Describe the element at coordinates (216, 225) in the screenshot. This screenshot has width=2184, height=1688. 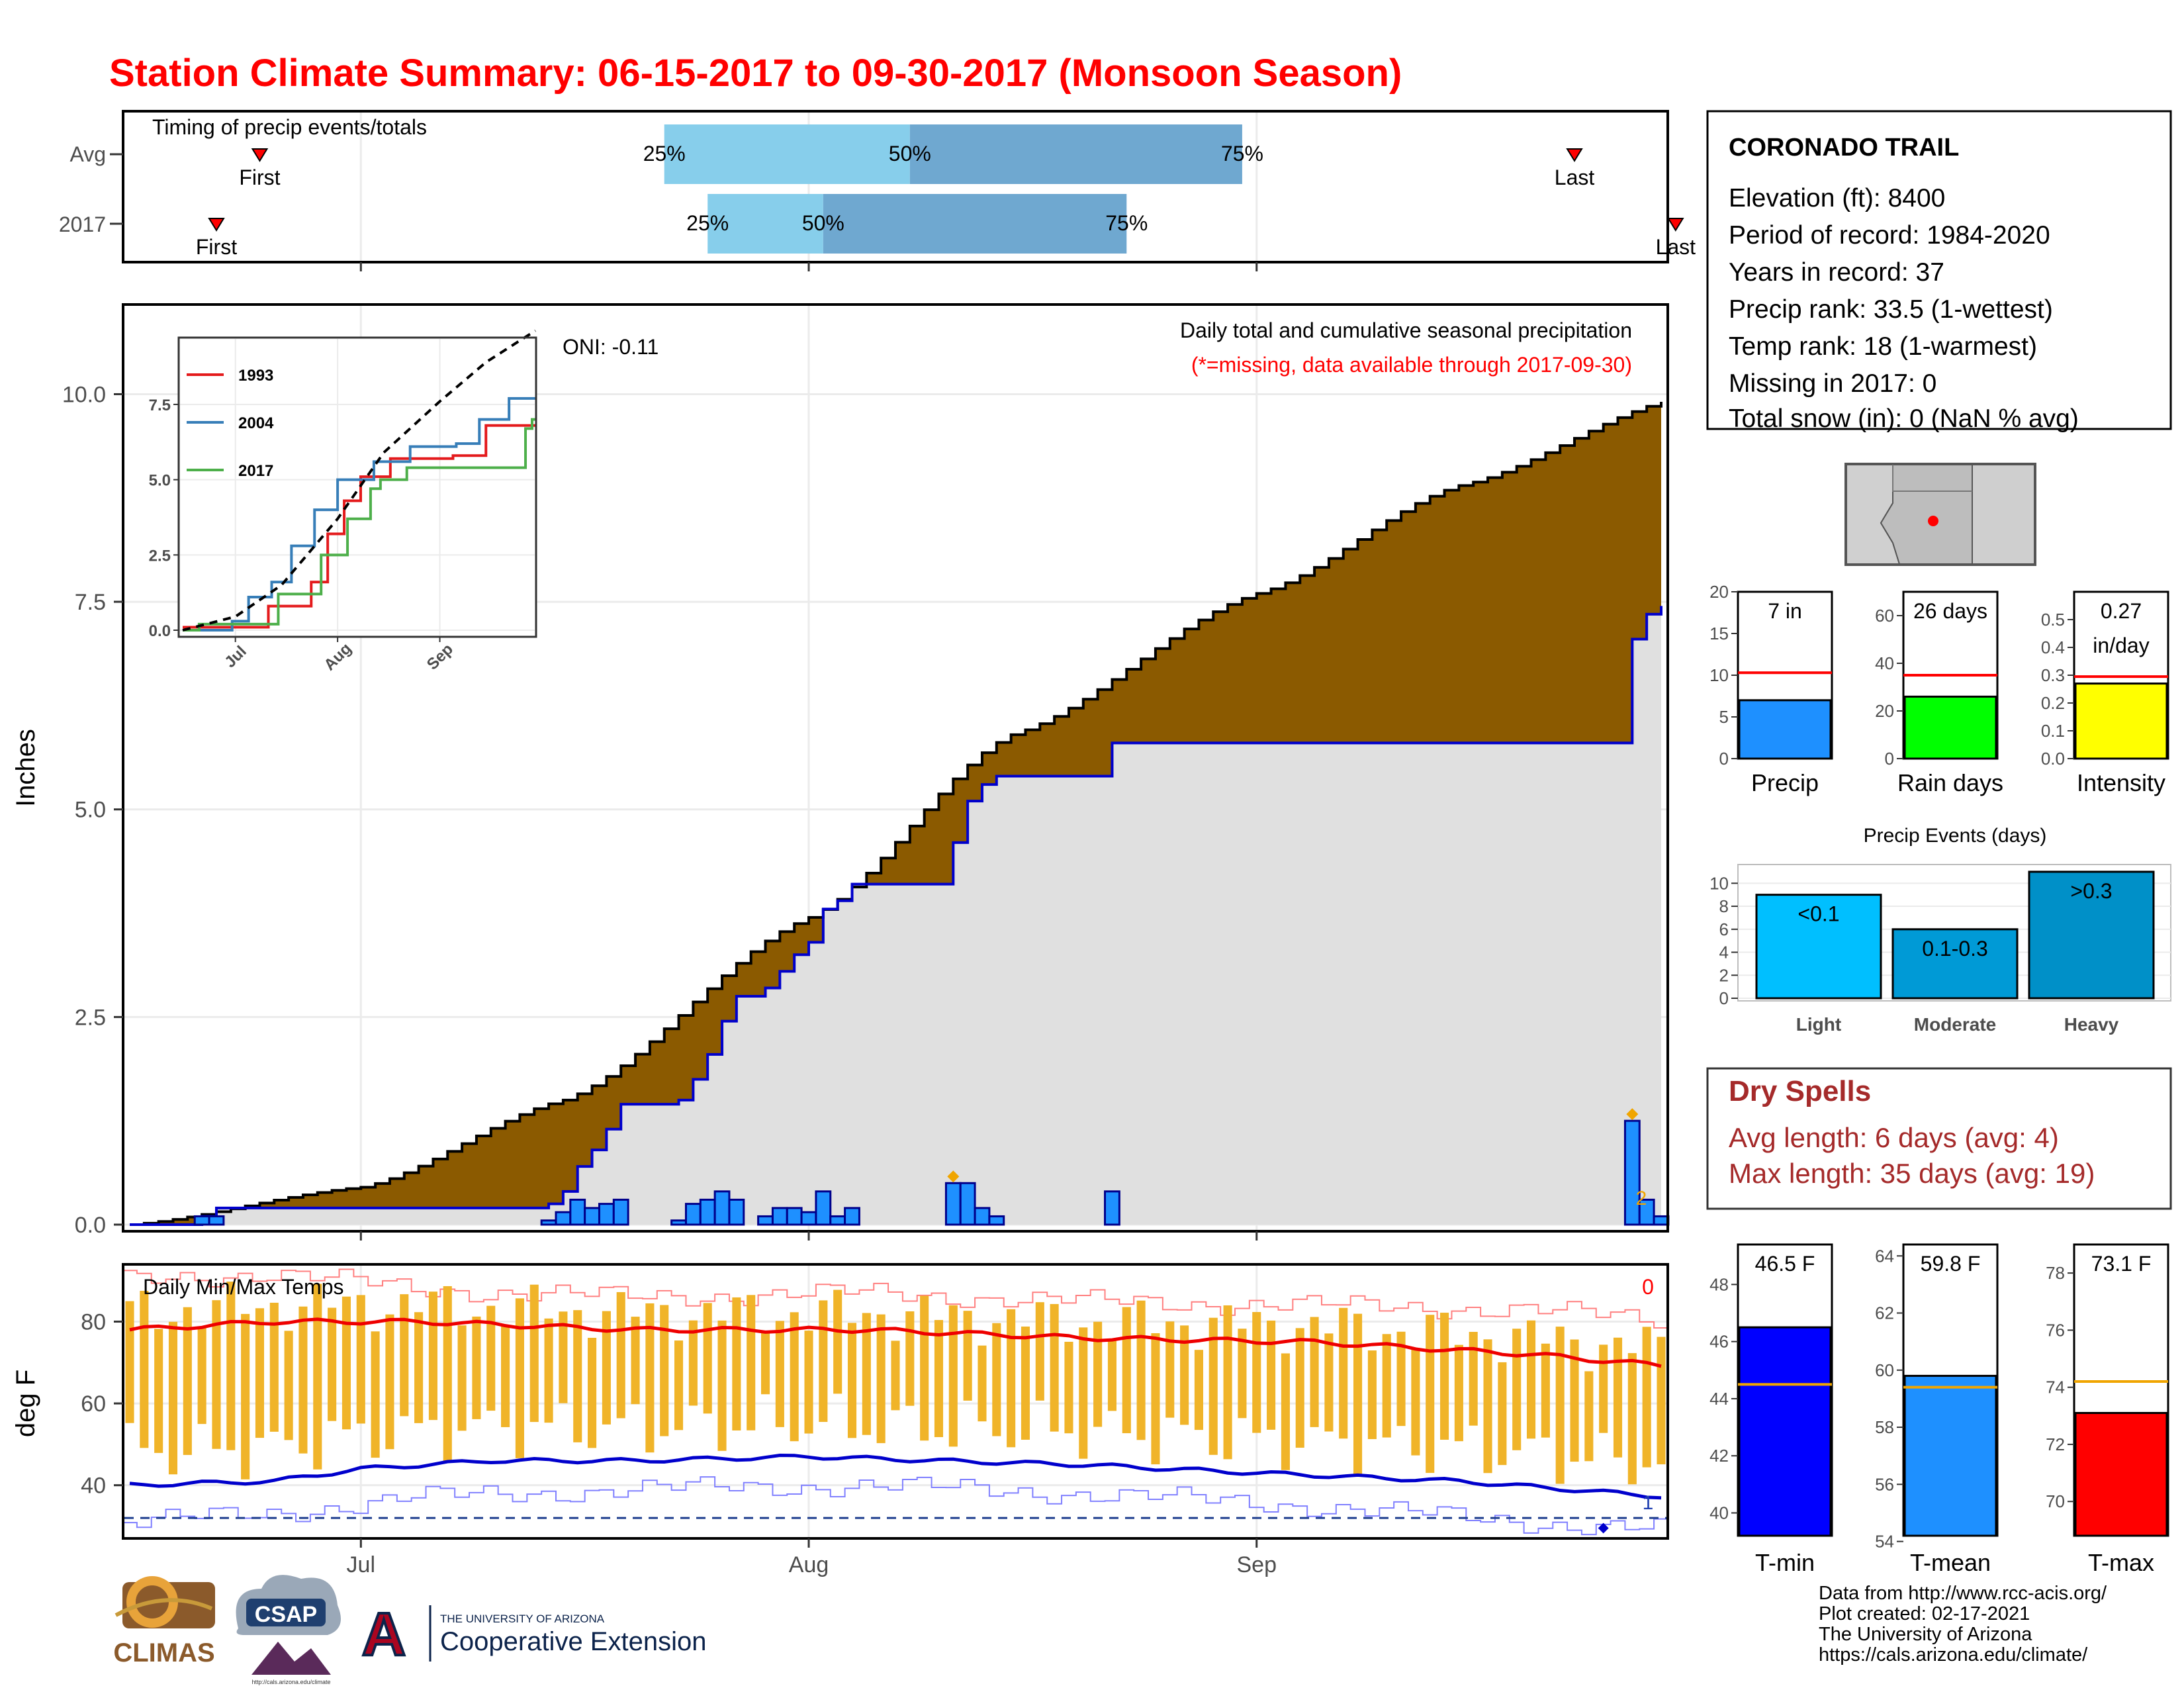
I see `first-event-marker` at that location.